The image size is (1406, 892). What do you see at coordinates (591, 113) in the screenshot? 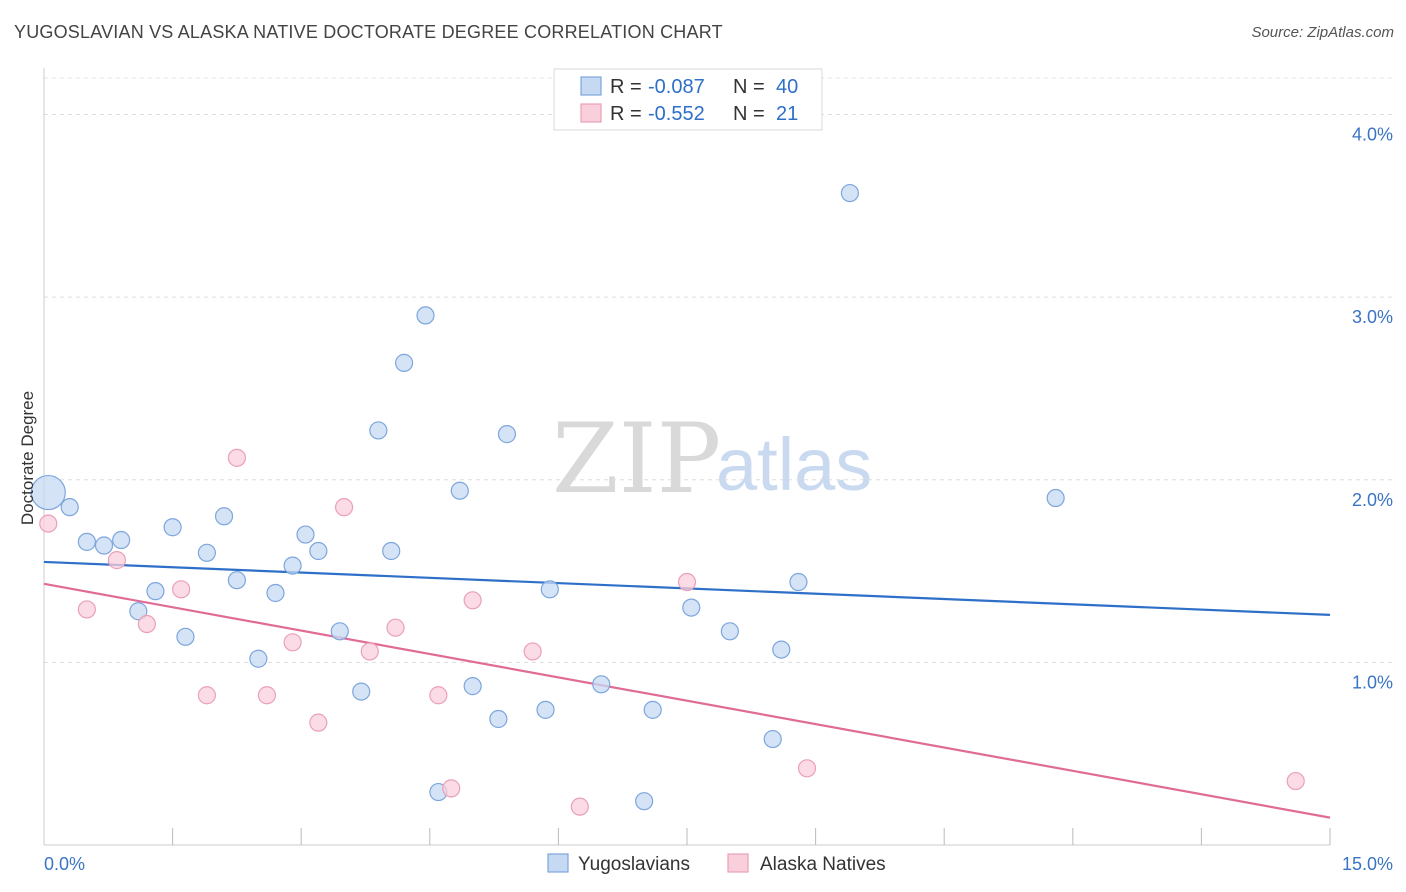
I see `legend-swatch-alaska-natives` at bounding box center [591, 113].